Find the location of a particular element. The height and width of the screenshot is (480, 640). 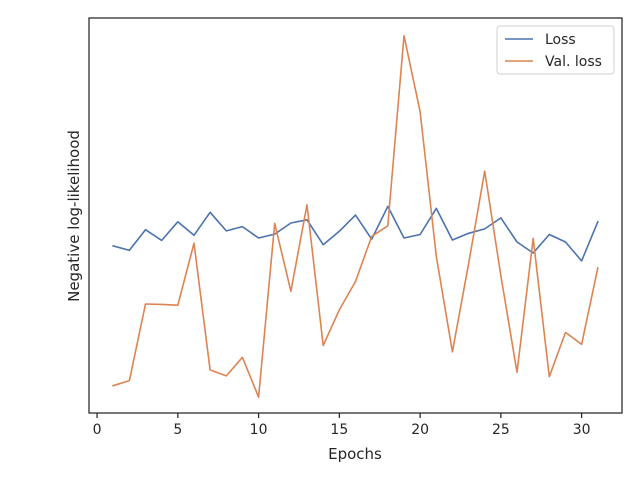

x-tick-label-10: 10 is located at coordinates (259, 430).